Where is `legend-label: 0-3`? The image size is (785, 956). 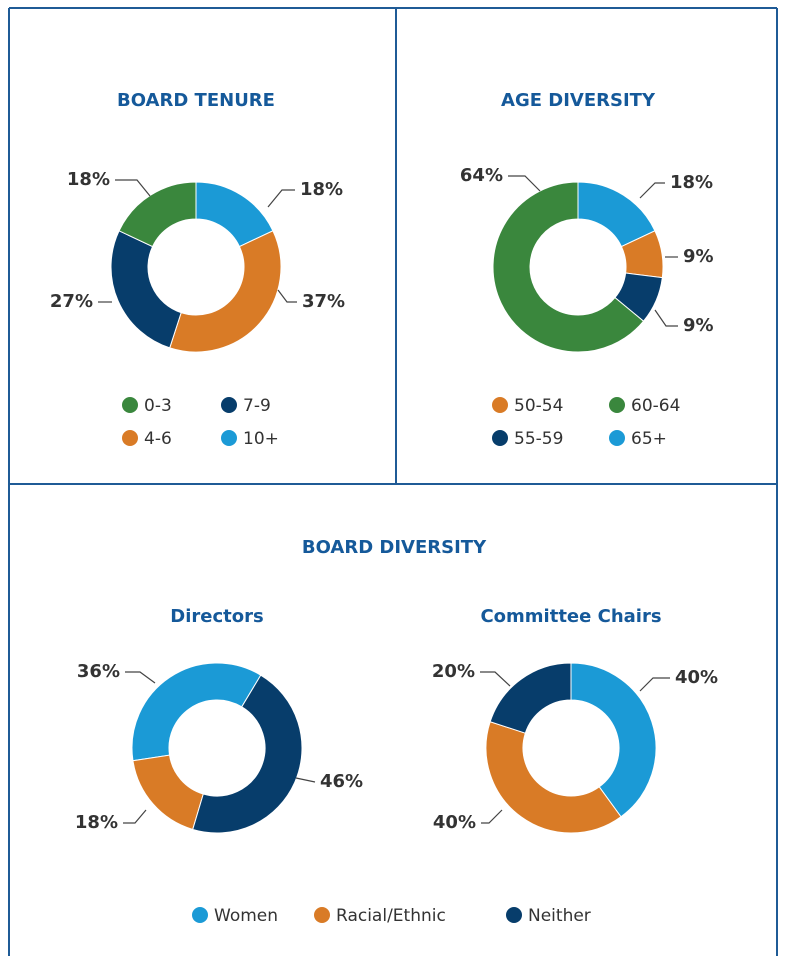
legend-label: 0-3 is located at coordinates (158, 406).